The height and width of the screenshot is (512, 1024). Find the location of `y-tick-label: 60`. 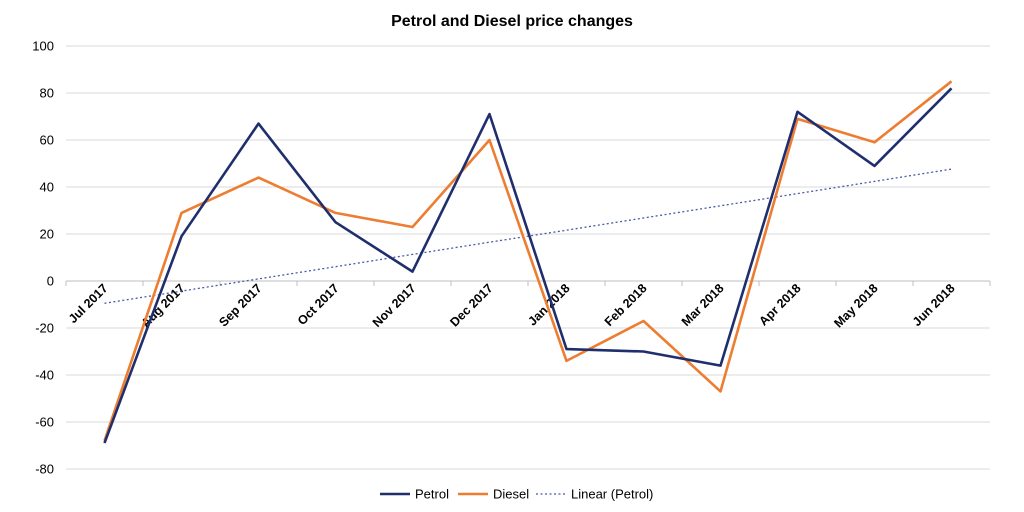

y-tick-label: 60 is located at coordinates (47, 140).